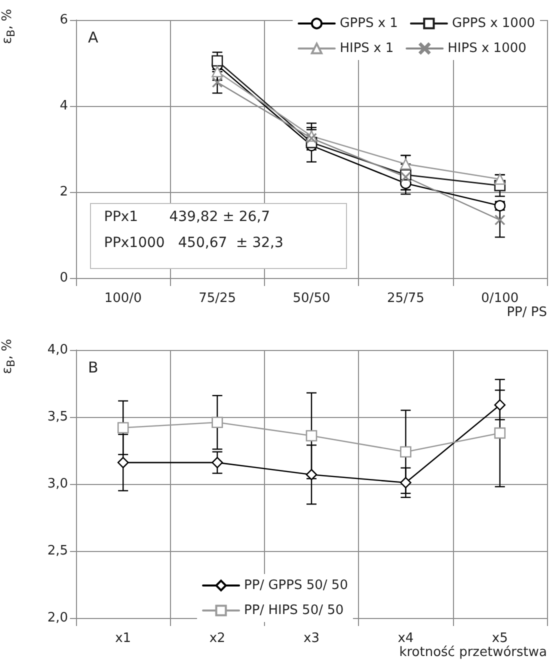 The height and width of the screenshot is (670, 550). I want to click on x-tick-label: 25/75, so click(405, 298).